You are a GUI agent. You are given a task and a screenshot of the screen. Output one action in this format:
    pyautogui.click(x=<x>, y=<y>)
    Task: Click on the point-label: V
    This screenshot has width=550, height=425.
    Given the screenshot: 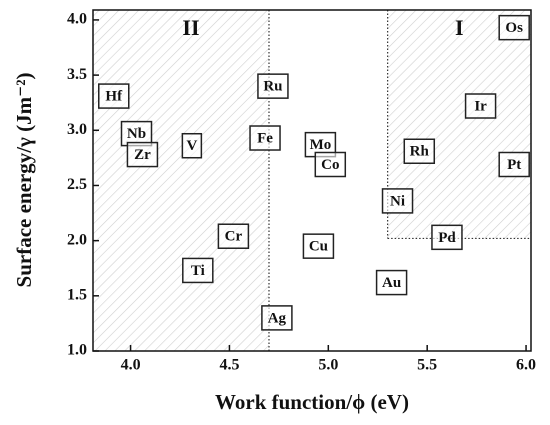 What is the action you would take?
    pyautogui.click(x=191, y=146)
    